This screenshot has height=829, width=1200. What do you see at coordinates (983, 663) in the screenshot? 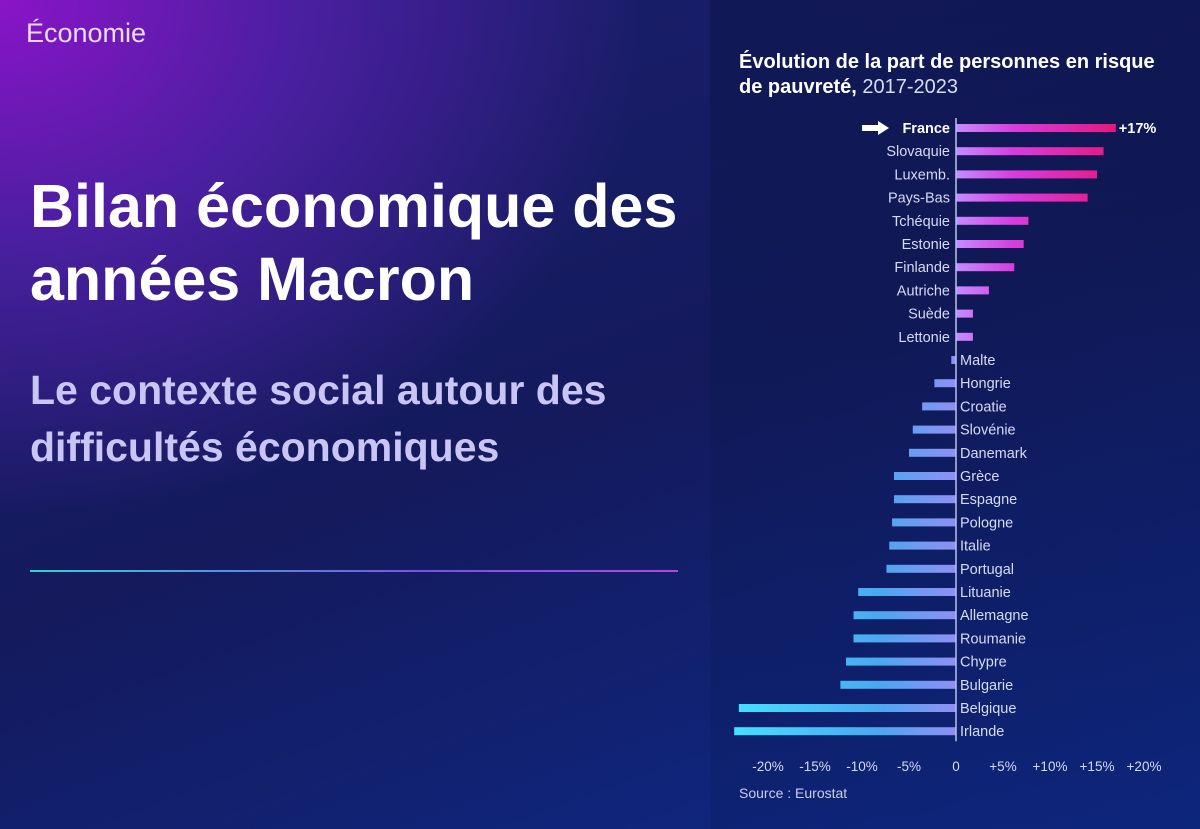
I see `category-label-chypre: Chypre` at bounding box center [983, 663].